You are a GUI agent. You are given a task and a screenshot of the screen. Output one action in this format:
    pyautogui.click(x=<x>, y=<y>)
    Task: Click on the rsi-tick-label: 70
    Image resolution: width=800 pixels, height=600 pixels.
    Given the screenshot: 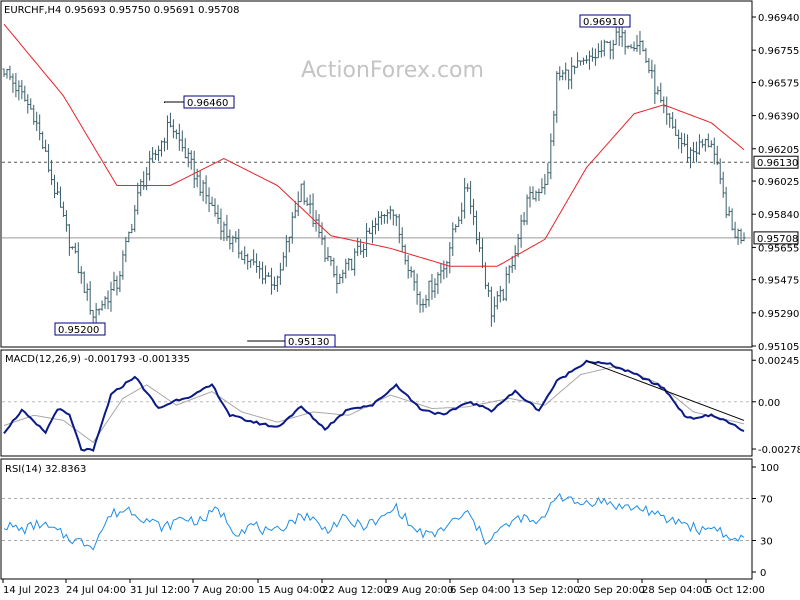 What is the action you would take?
    pyautogui.click(x=766, y=500)
    